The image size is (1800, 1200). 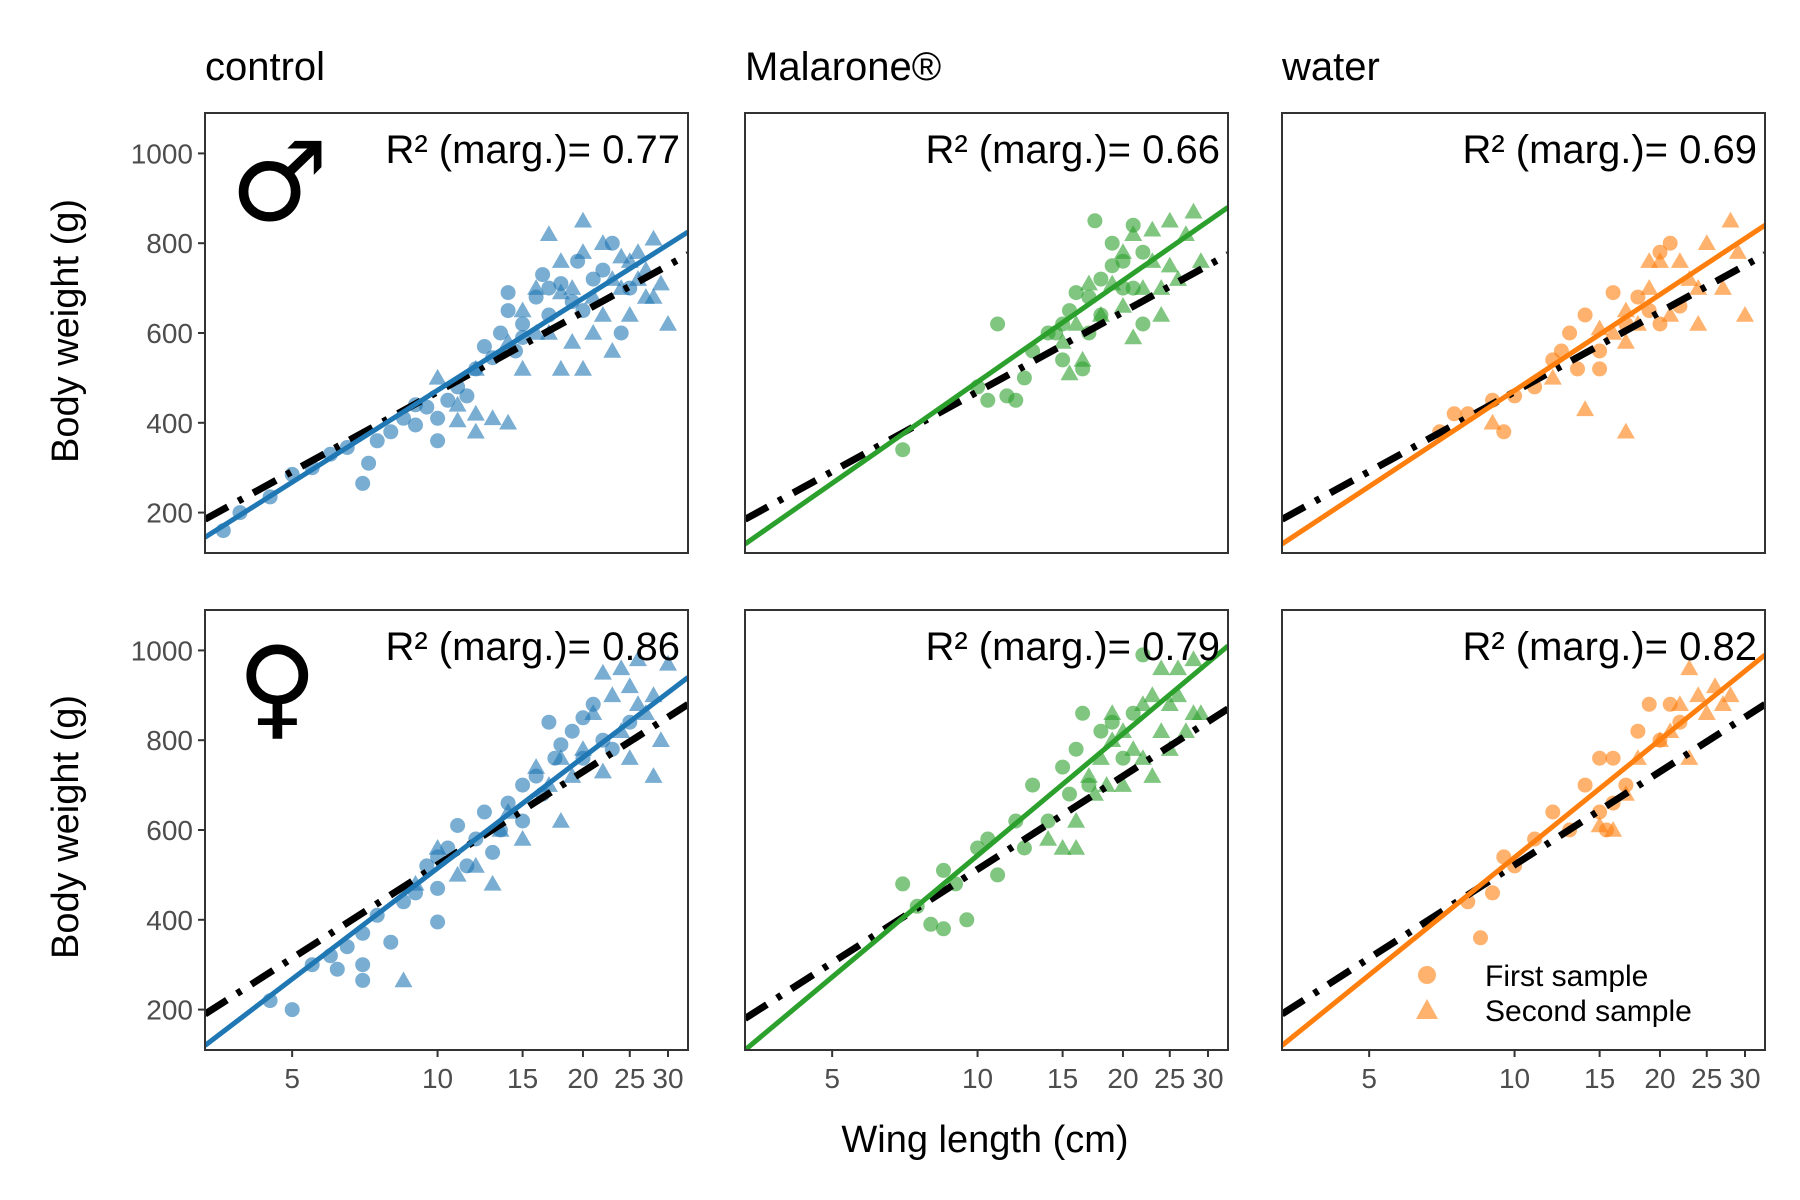 What do you see at coordinates (437, 1078) in the screenshot?
I see `x-tick-label: 10` at bounding box center [437, 1078].